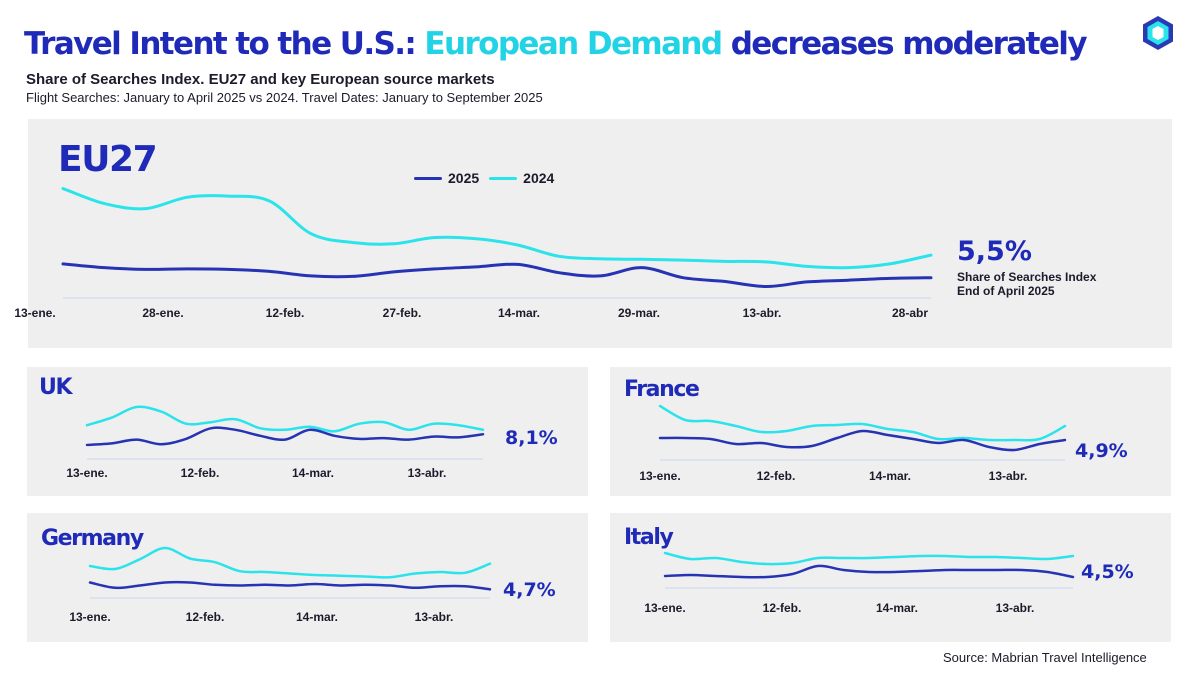 Image resolution: width=1200 pixels, height=675 pixels. What do you see at coordinates (434, 617) in the screenshot?
I see `x-tick-label-germany: 13-abr.` at bounding box center [434, 617].